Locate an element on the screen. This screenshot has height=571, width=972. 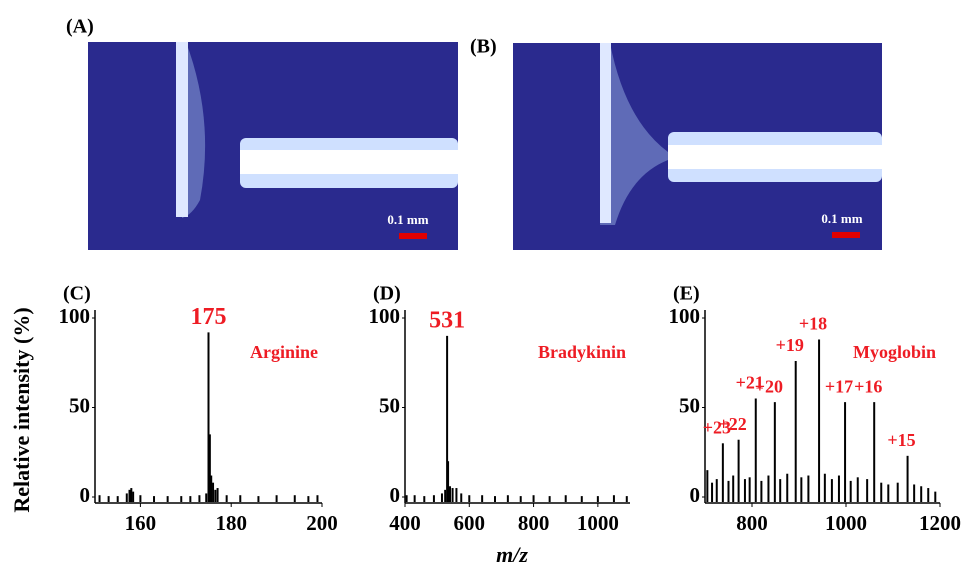
peak-label: +19 is located at coordinates (790, 345).